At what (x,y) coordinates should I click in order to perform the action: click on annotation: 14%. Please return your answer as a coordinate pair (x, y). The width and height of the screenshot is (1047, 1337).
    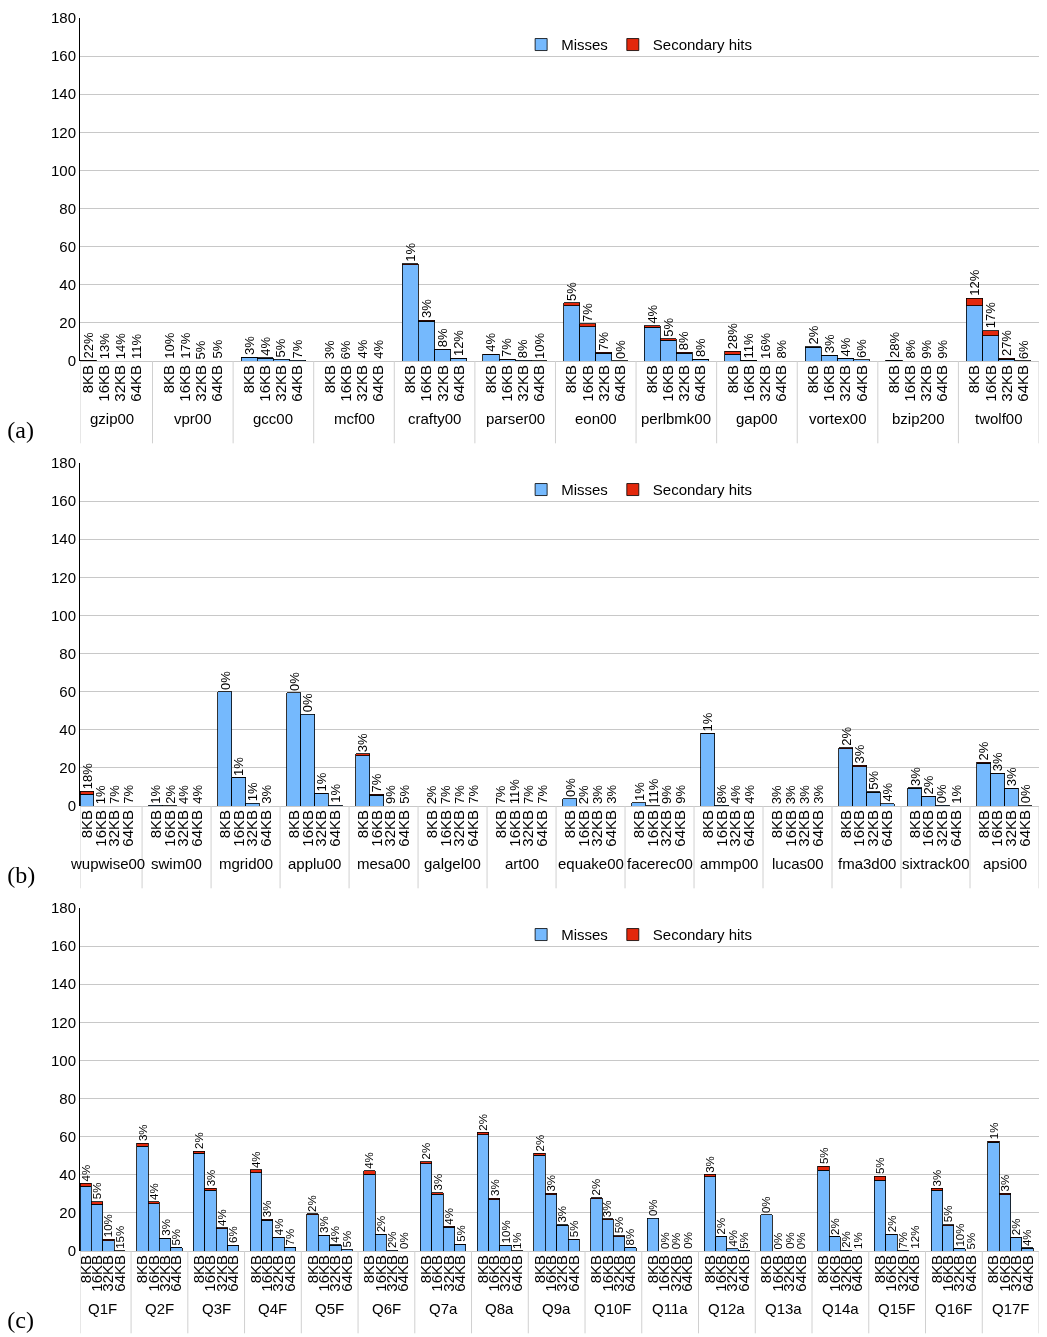
    Looking at the image, I should click on (121, 346).